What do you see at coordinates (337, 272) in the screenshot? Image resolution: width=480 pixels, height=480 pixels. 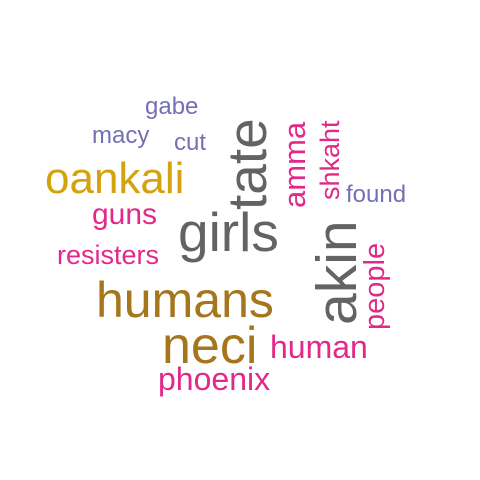 I see `word-akin: akin` at bounding box center [337, 272].